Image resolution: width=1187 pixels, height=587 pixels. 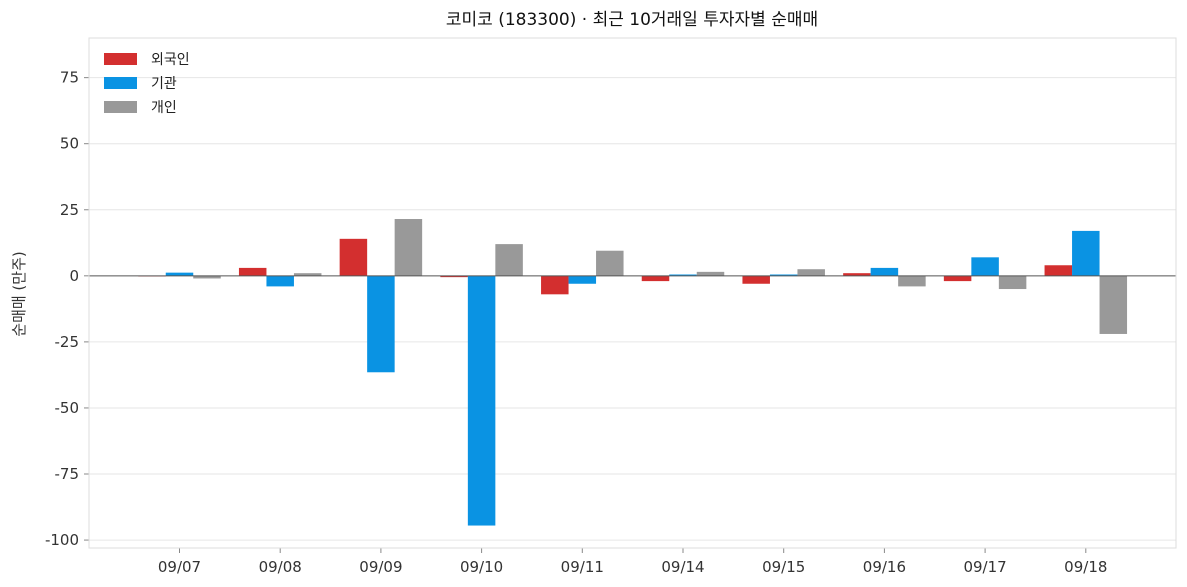 I want to click on x-tick-label: 09/10, so click(x=481, y=567).